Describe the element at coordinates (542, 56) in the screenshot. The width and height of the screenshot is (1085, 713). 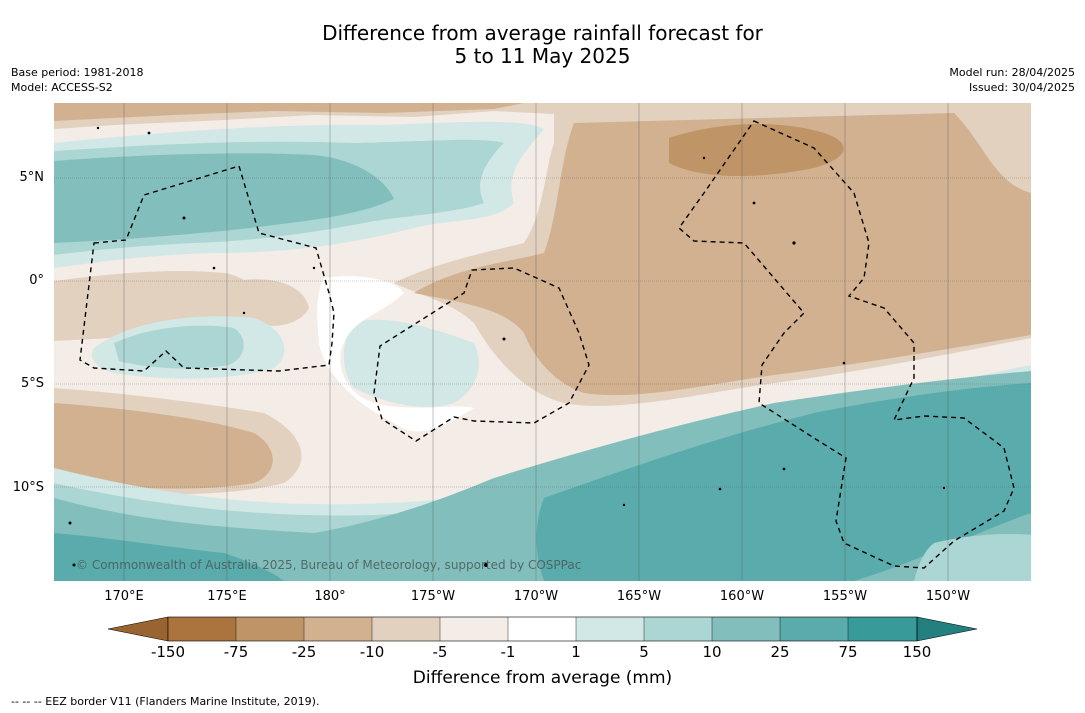
I see `title-line-2: 5 to 11 May 2025` at that location.